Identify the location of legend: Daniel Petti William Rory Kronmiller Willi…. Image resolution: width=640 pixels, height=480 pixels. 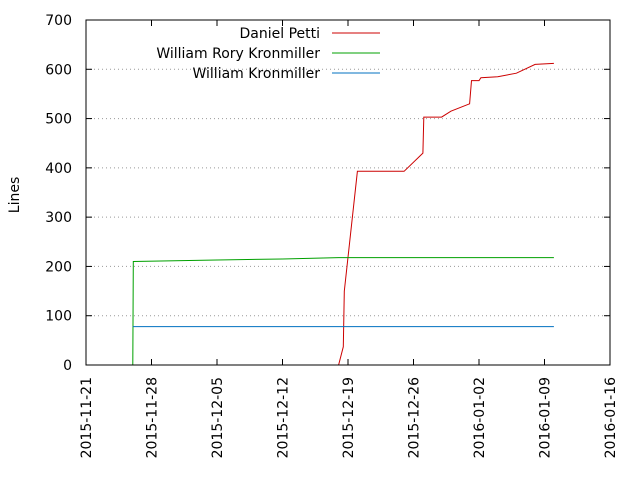
(268, 54).